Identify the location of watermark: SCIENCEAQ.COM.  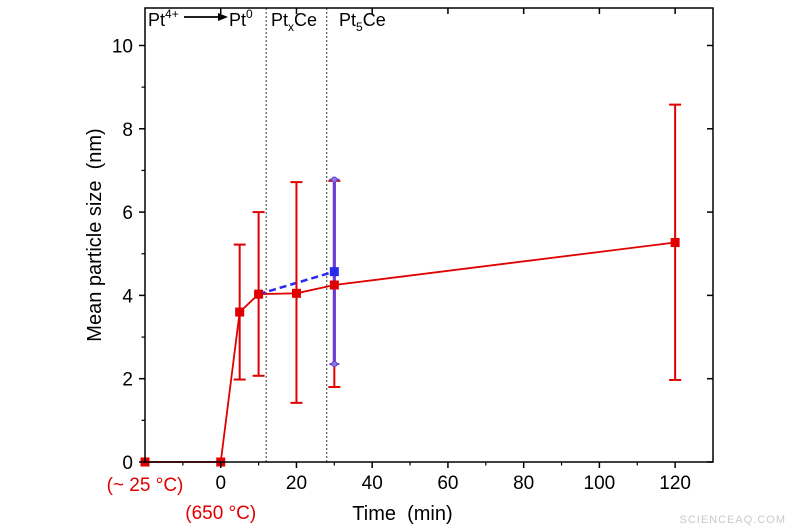
(732, 520).